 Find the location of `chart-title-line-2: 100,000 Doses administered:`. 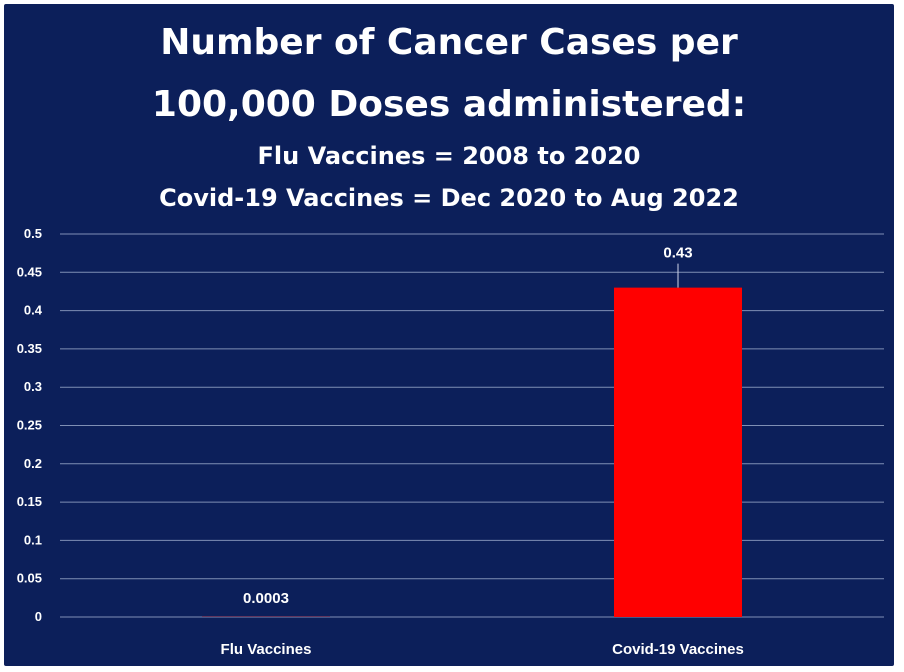

chart-title-line-2: 100,000 Doses administered: is located at coordinates (449, 104).